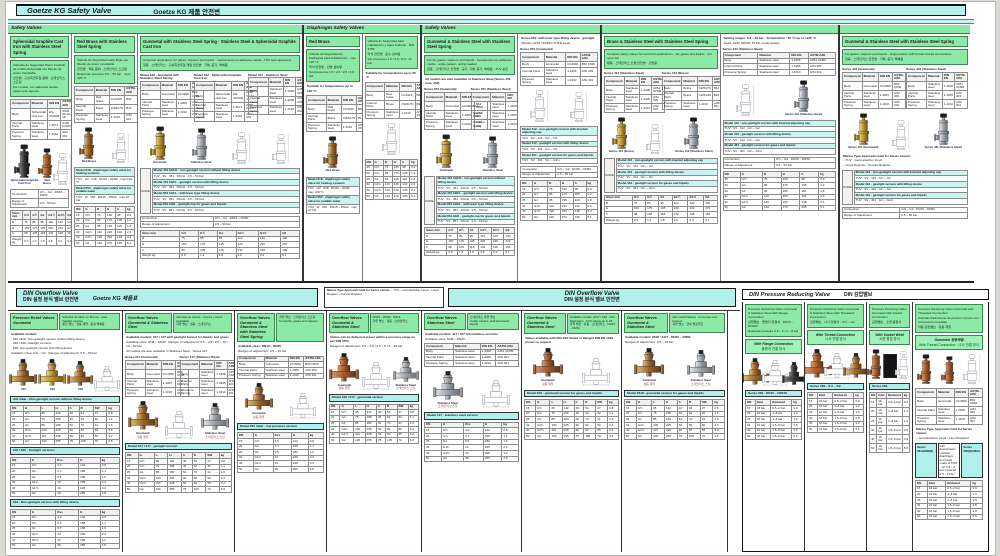  Describe the element at coordinates (835, 418) in the screenshot. I see `table-row: 32 16 bar 1.5–6 bar 2.8` at that location.